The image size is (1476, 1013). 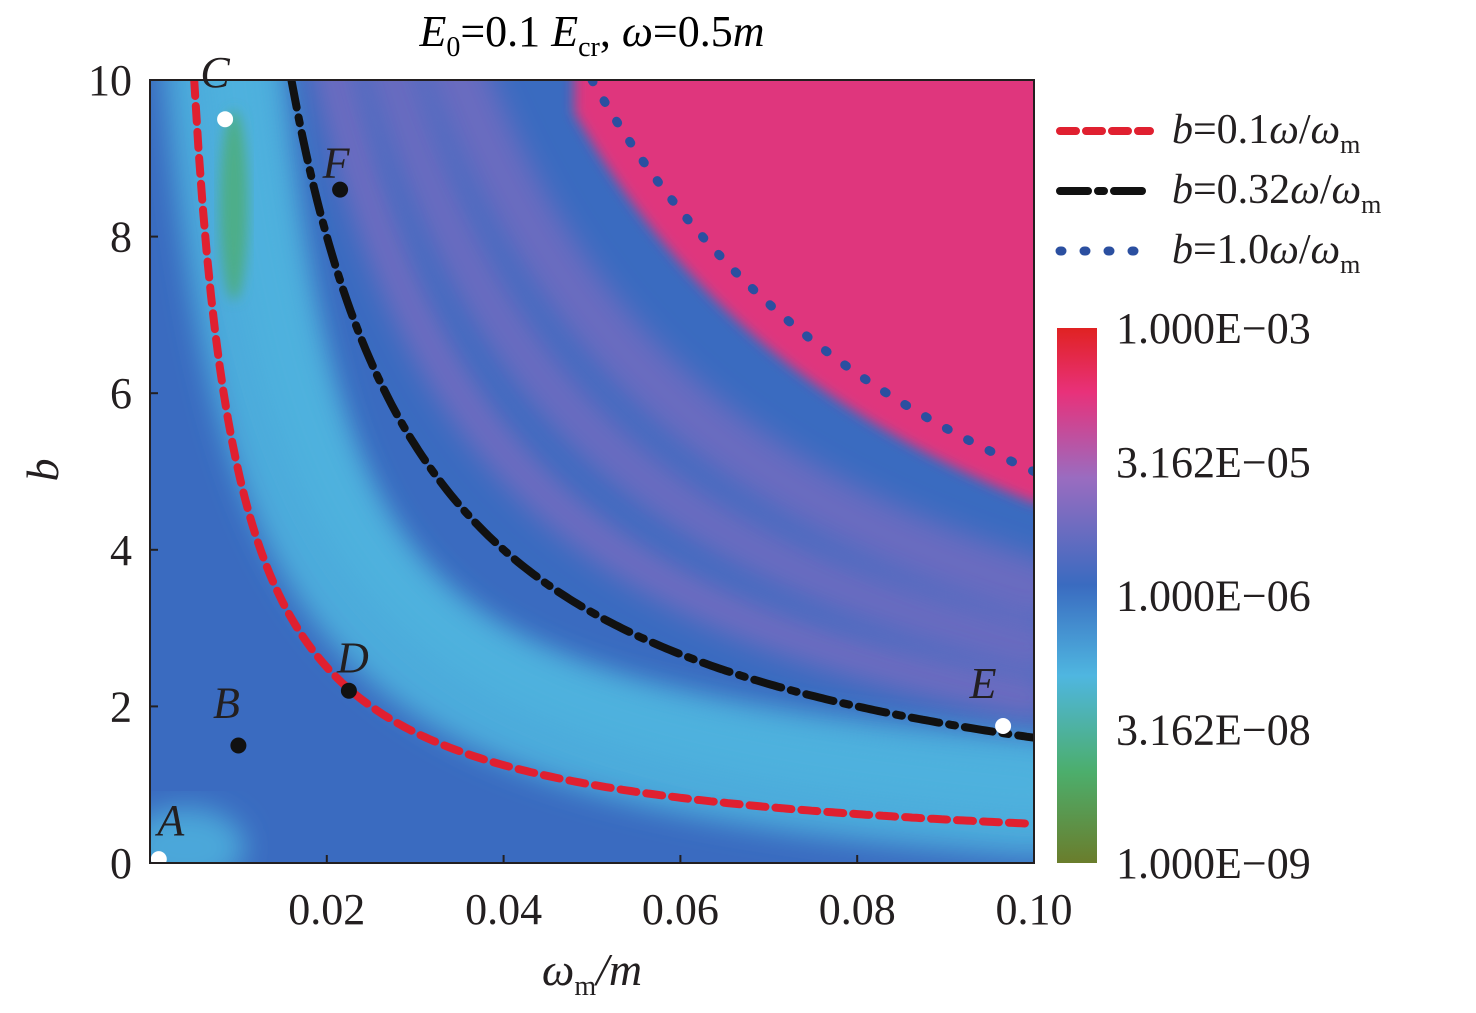 I want to click on title-e-sub: 0, so click(x=453, y=47).